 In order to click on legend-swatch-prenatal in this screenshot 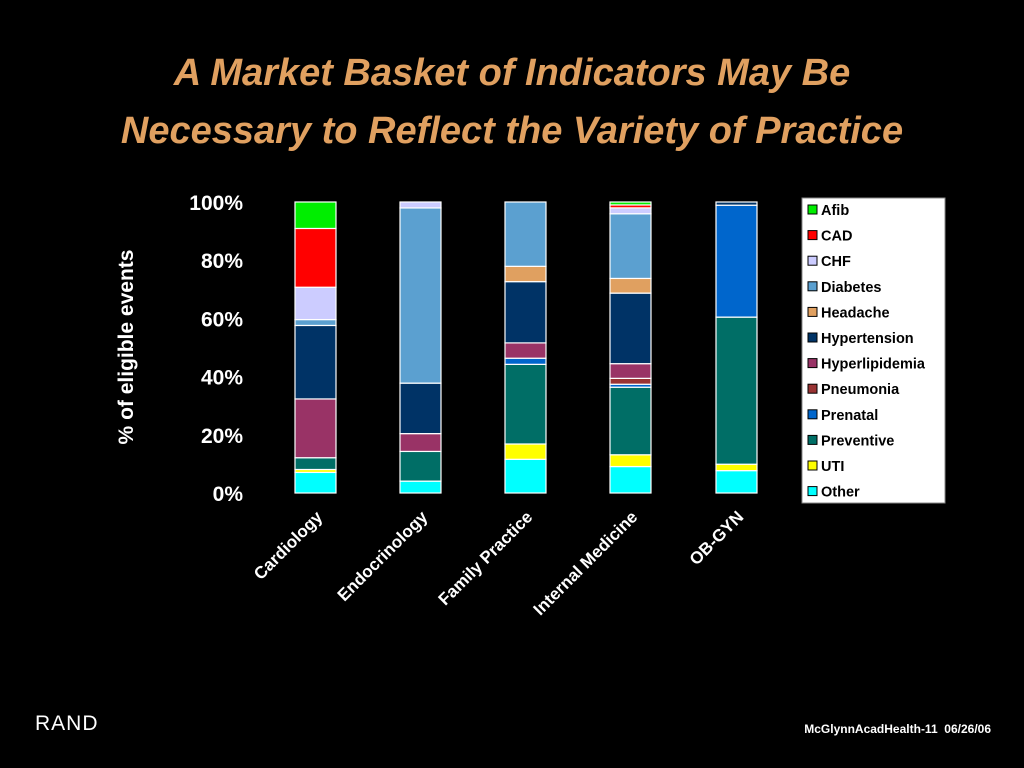, I will do `click(812, 414)`.